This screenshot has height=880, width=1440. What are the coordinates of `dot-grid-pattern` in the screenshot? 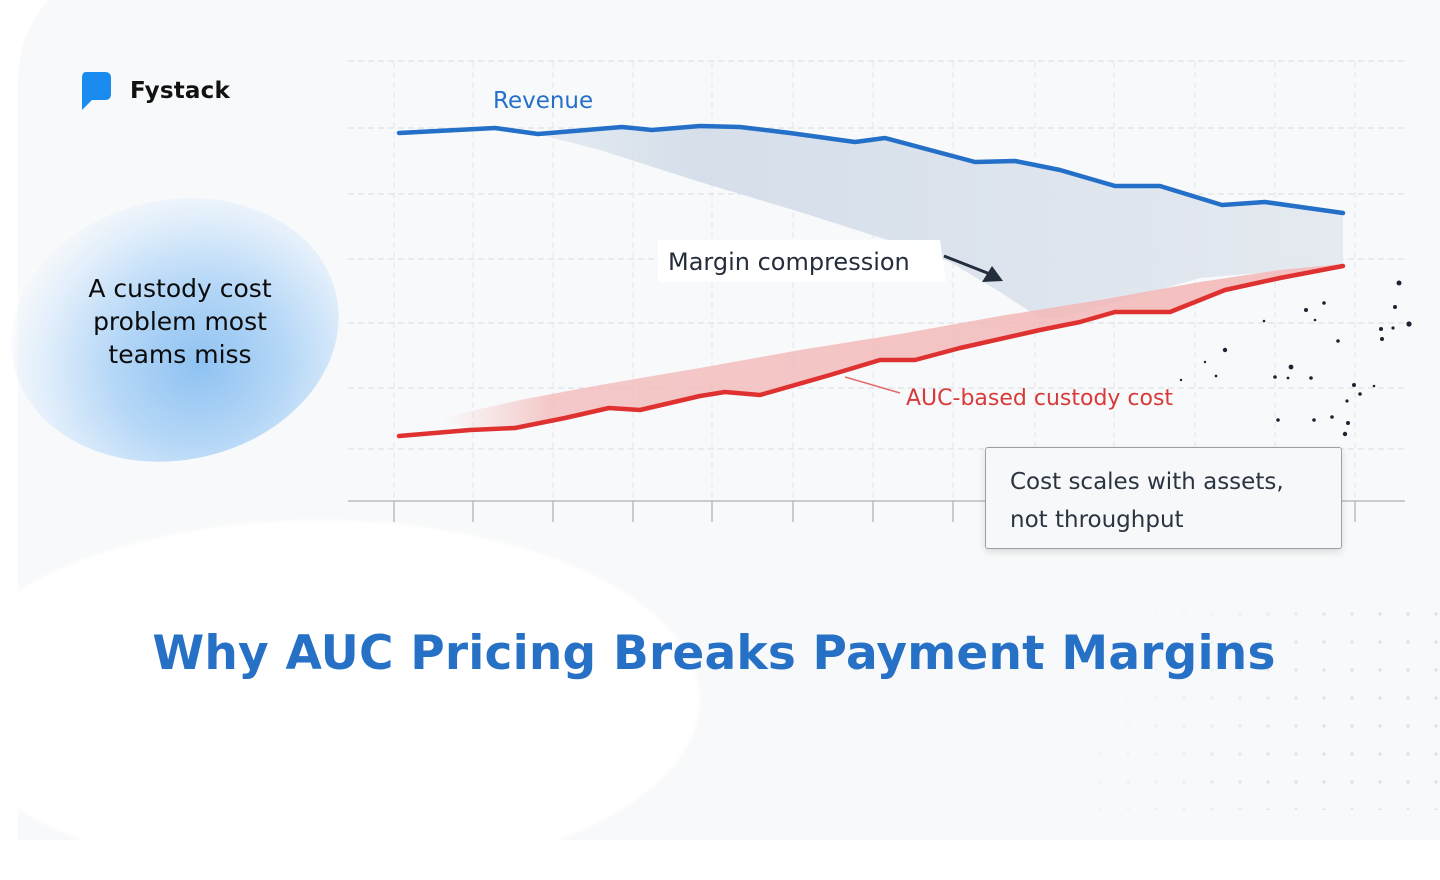 It's located at (1235, 705).